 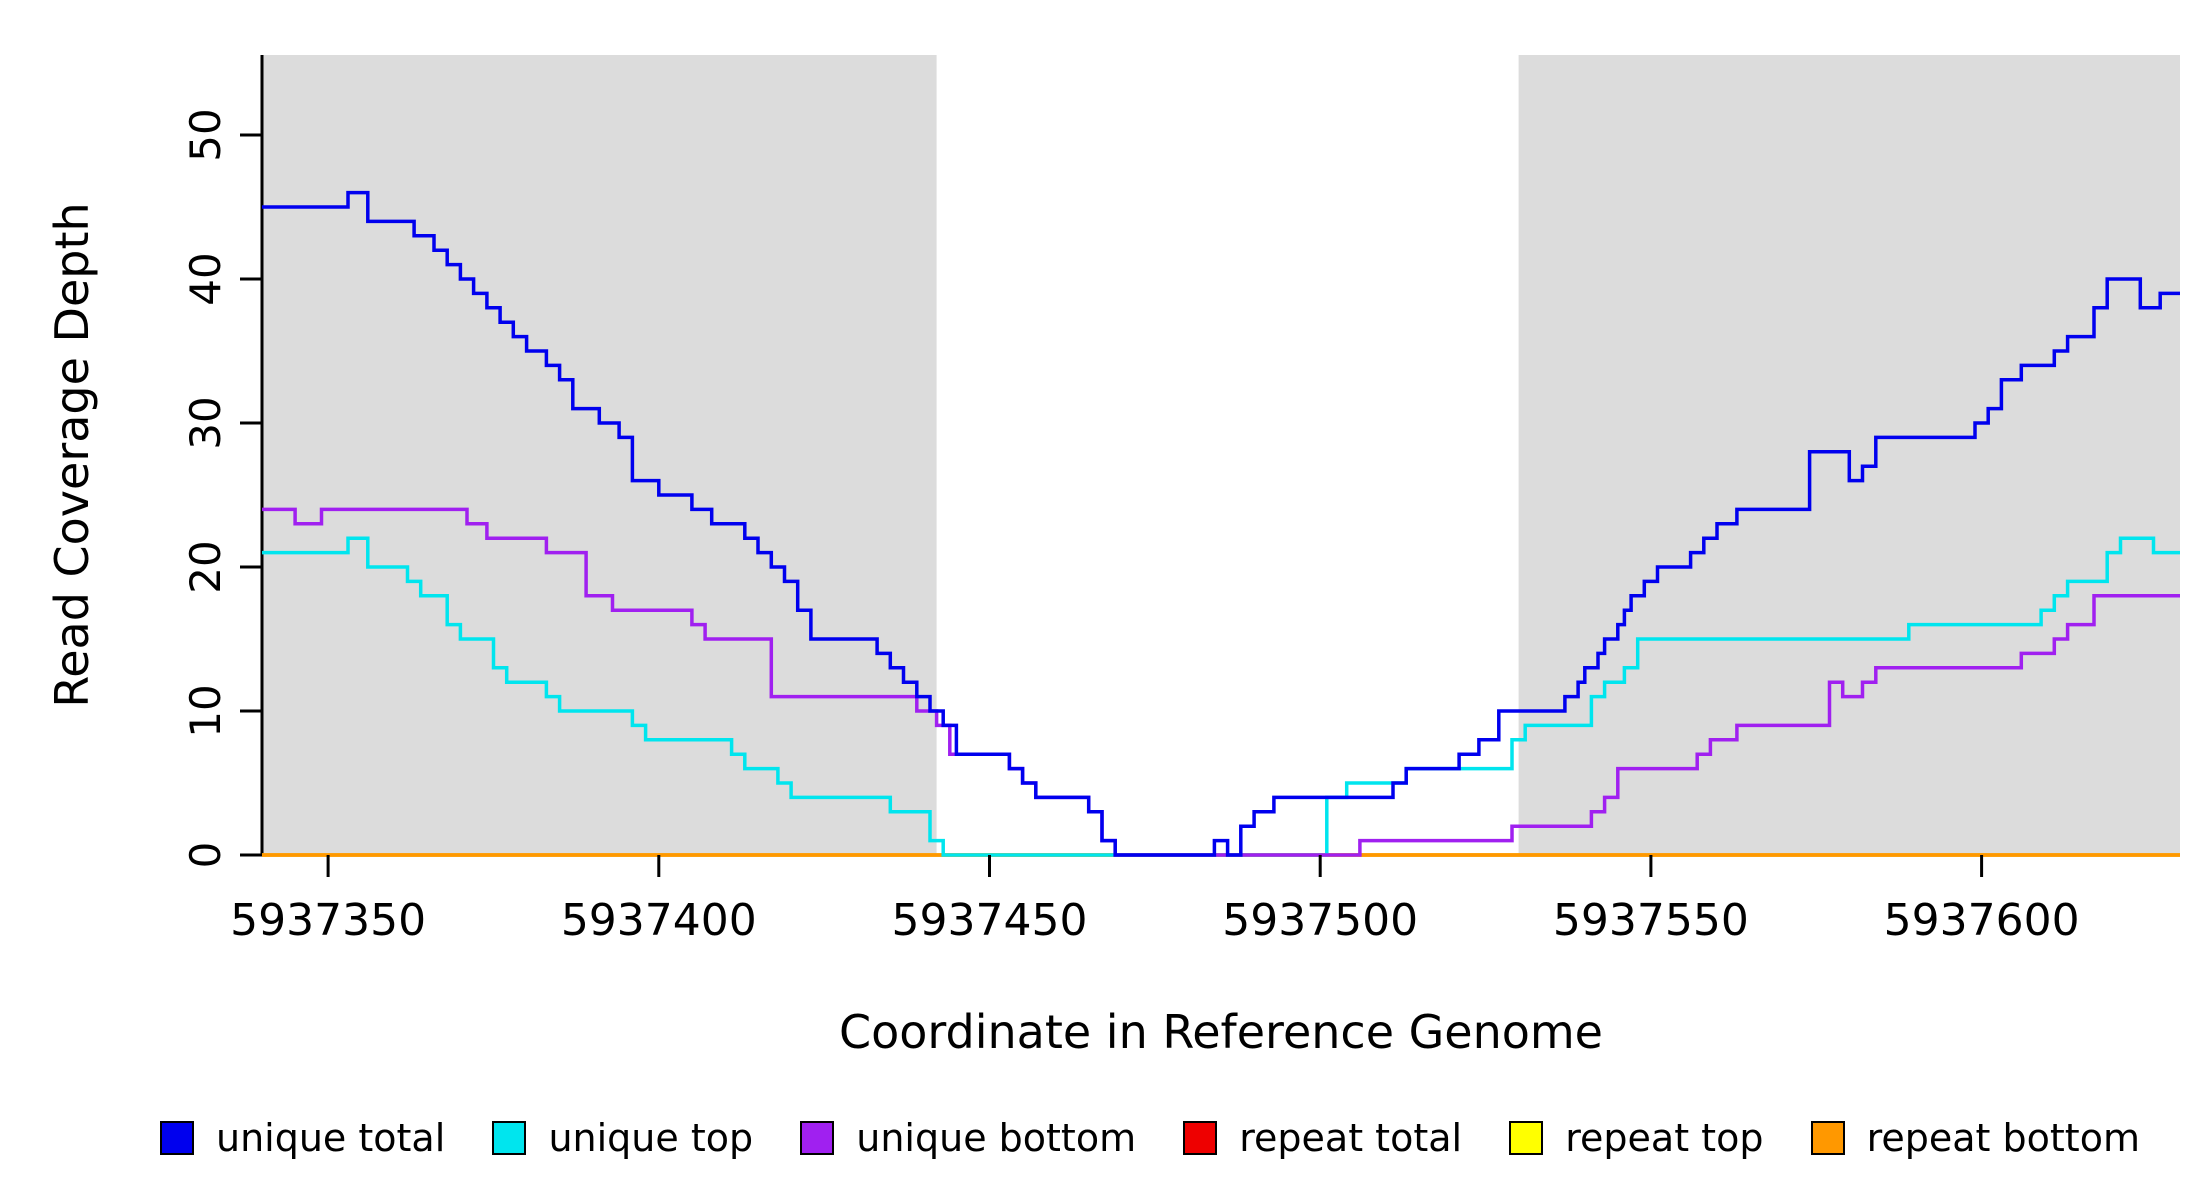 I want to click on legend-item-unique-total: unique total, so click(x=302, y=1138).